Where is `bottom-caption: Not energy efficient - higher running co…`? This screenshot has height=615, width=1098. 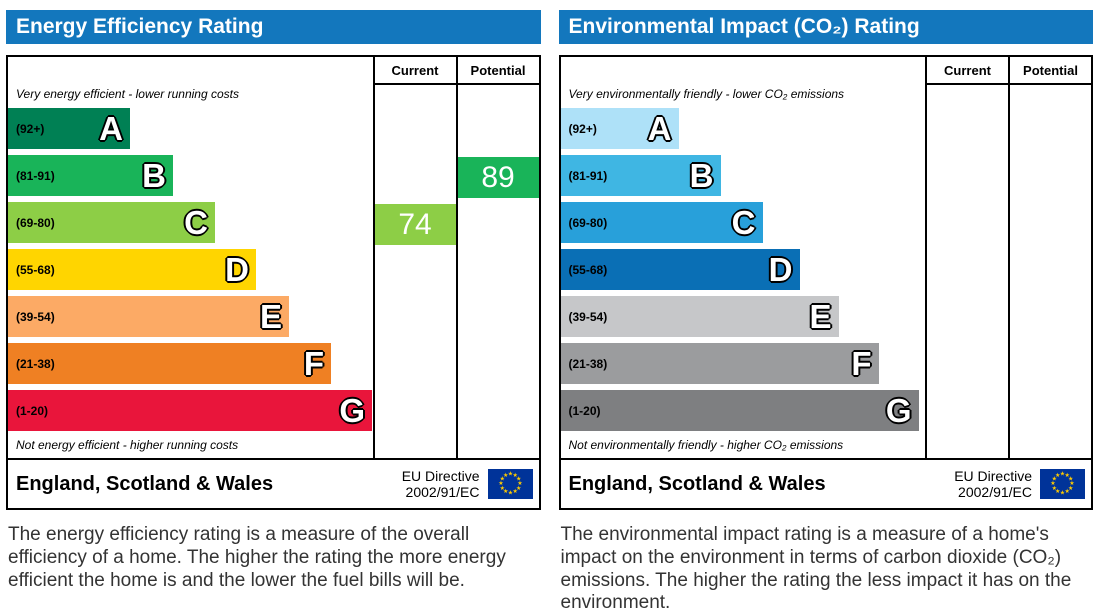 bottom-caption: Not energy efficient - higher running co… is located at coordinates (127, 445).